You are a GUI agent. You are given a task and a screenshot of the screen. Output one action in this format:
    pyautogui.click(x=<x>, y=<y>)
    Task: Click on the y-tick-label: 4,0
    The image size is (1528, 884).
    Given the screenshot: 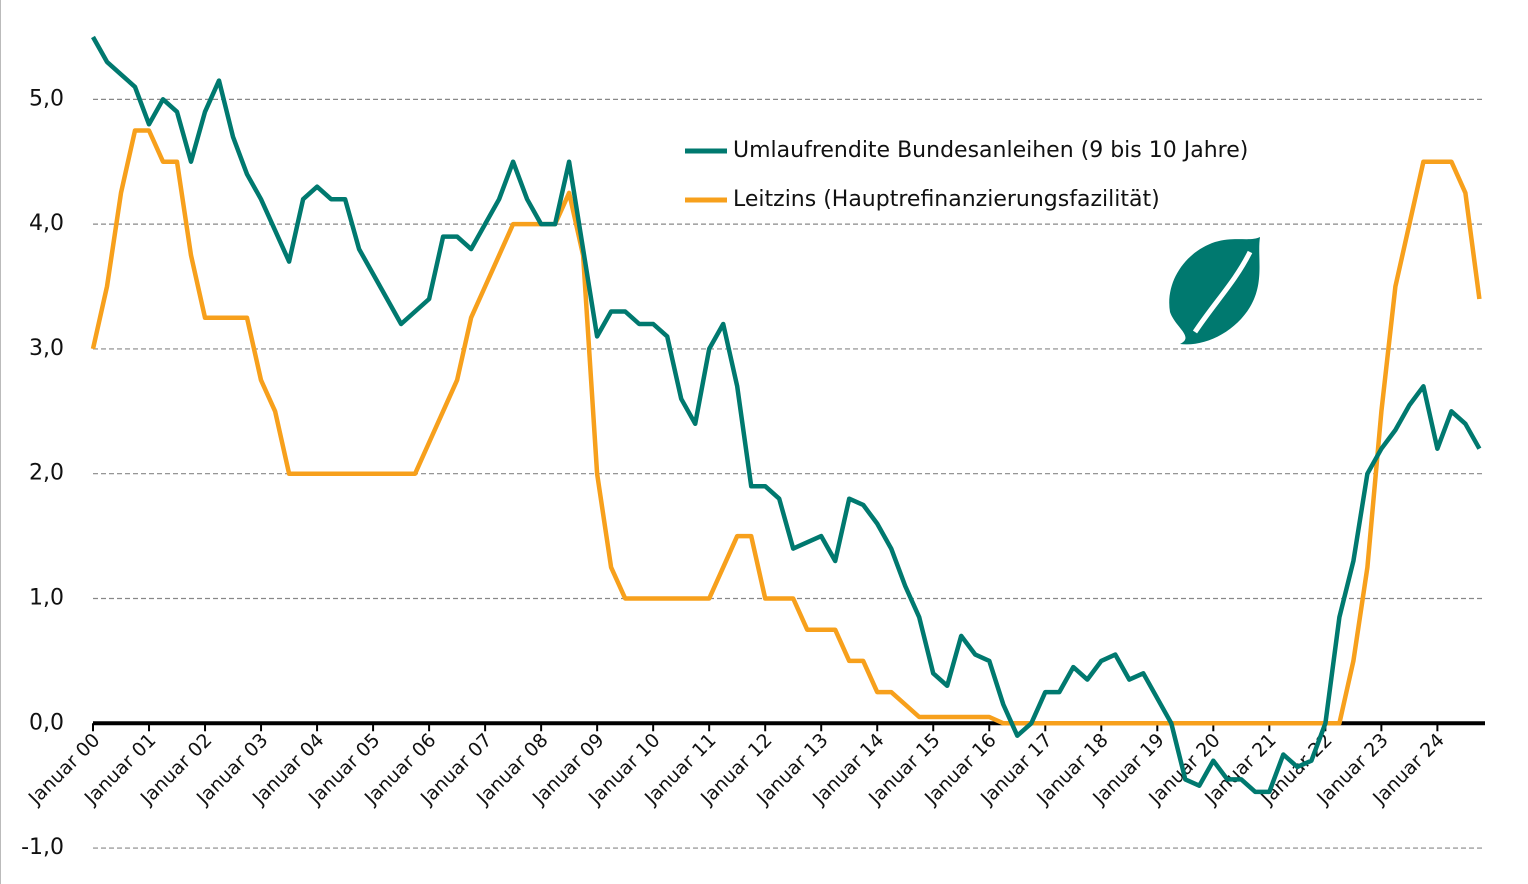 What is the action you would take?
    pyautogui.click(x=46, y=223)
    